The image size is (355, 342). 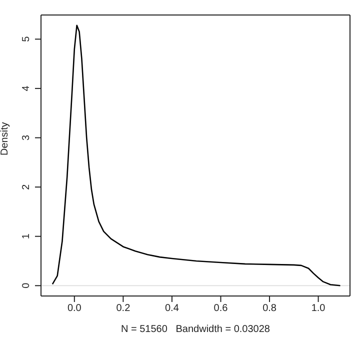 What do you see at coordinates (26, 137) in the screenshot?
I see `y-tick-label: 3` at bounding box center [26, 137].